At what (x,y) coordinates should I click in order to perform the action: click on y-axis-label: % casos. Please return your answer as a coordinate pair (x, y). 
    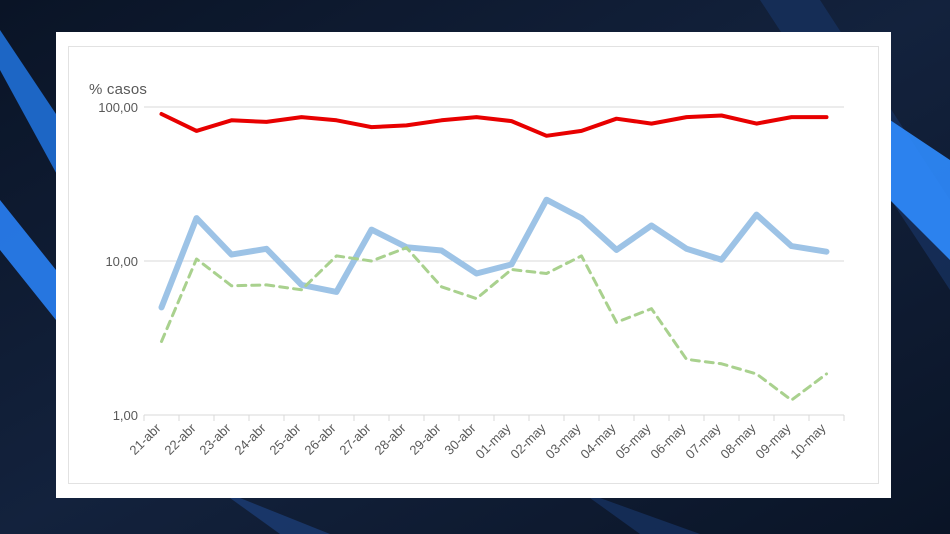
    Looking at the image, I should click on (118, 89).